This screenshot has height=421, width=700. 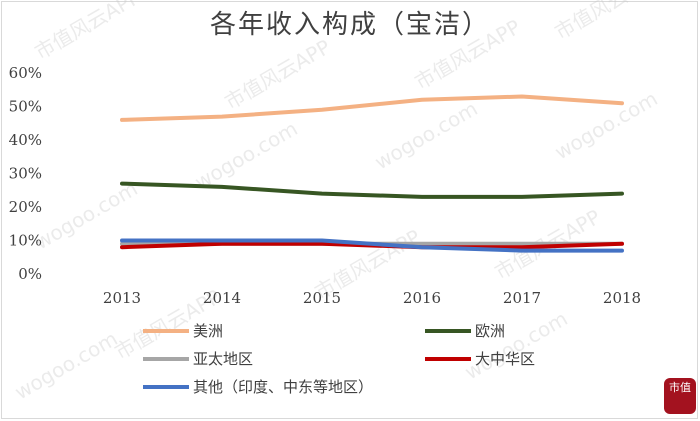 What do you see at coordinates (30, 274) in the screenshot?
I see `y-tick-label: 0%` at bounding box center [30, 274].